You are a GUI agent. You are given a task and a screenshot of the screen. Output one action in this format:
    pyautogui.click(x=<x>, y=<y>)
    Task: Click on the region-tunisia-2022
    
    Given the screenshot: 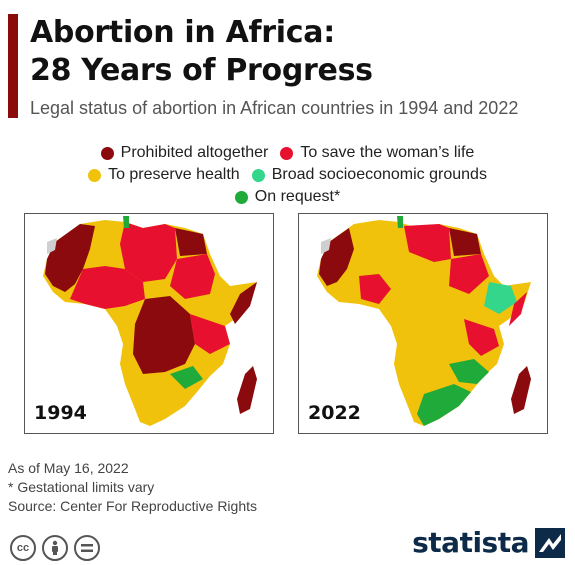 What is the action you would take?
    pyautogui.click(x=400, y=222)
    